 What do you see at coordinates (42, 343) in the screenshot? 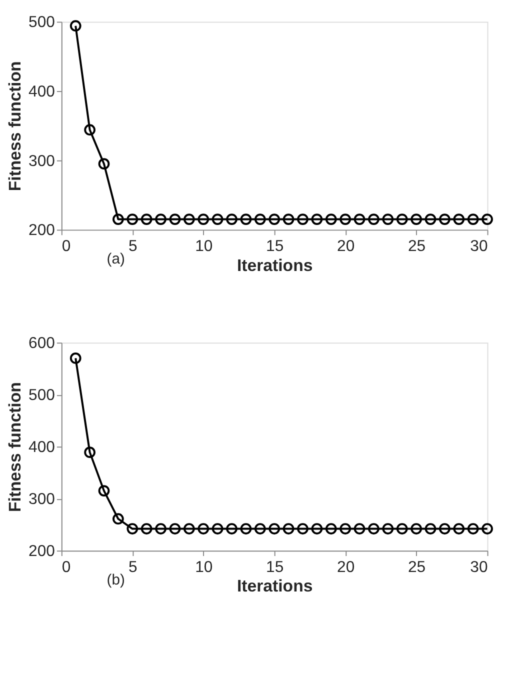
I see `y-tick-label: 600` at bounding box center [42, 343].